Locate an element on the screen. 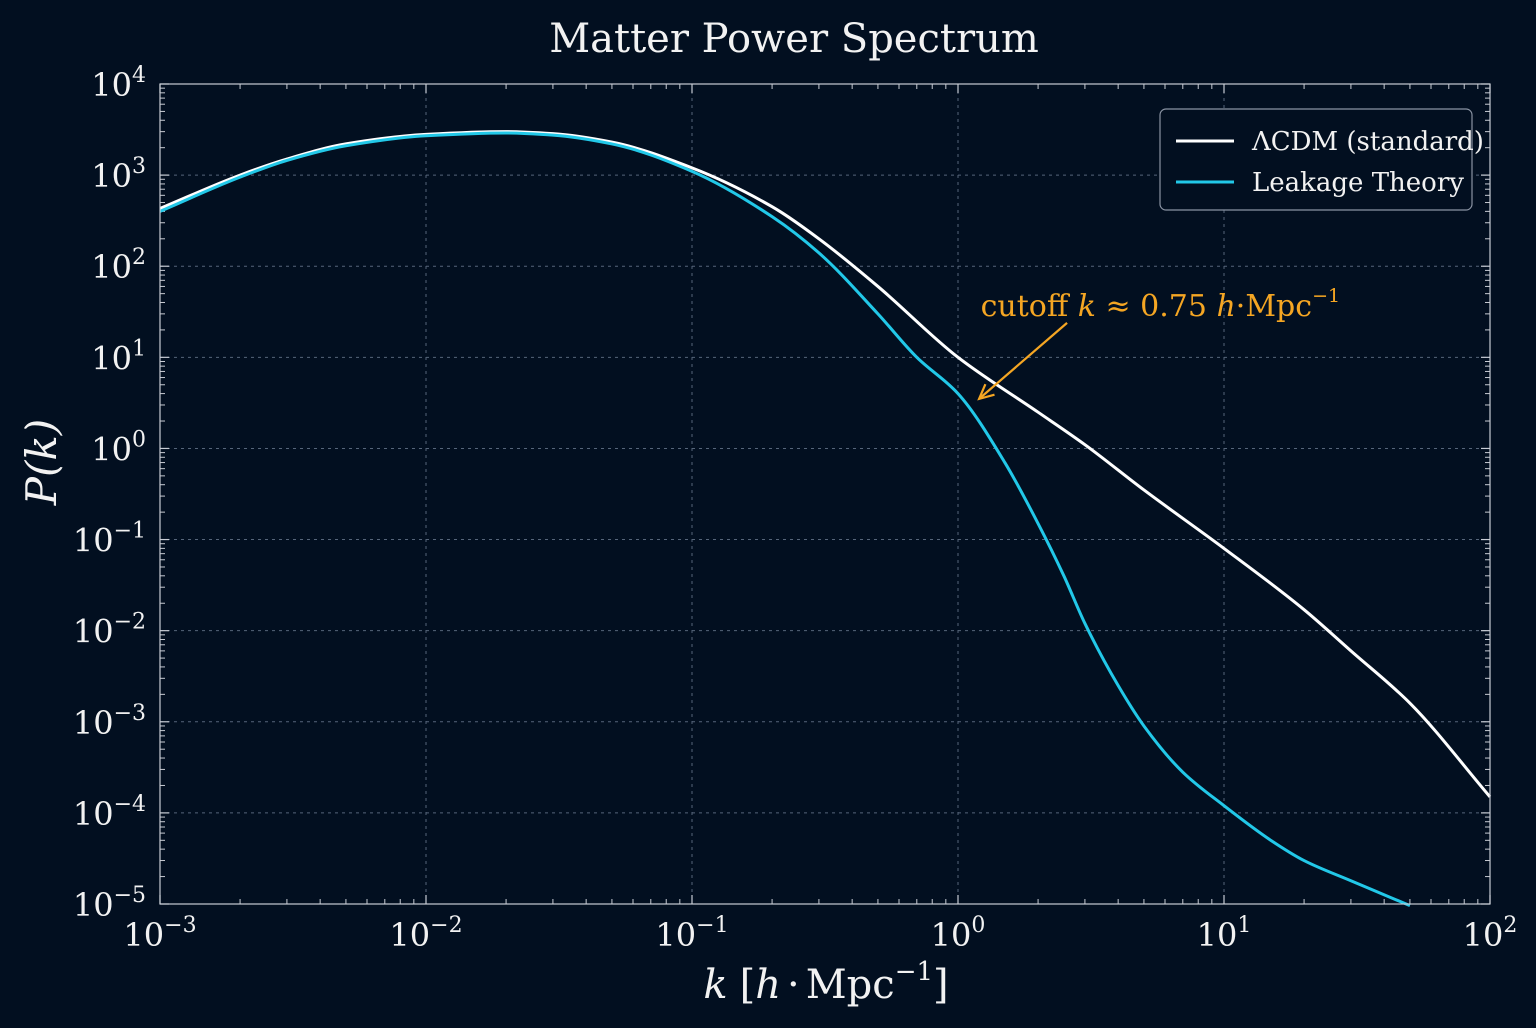 Image resolution: width=1536 pixels, height=1028 pixels. annotation-text: cutoff k ≈ 0.75 h·Mpc−1 is located at coordinates (1160, 304).